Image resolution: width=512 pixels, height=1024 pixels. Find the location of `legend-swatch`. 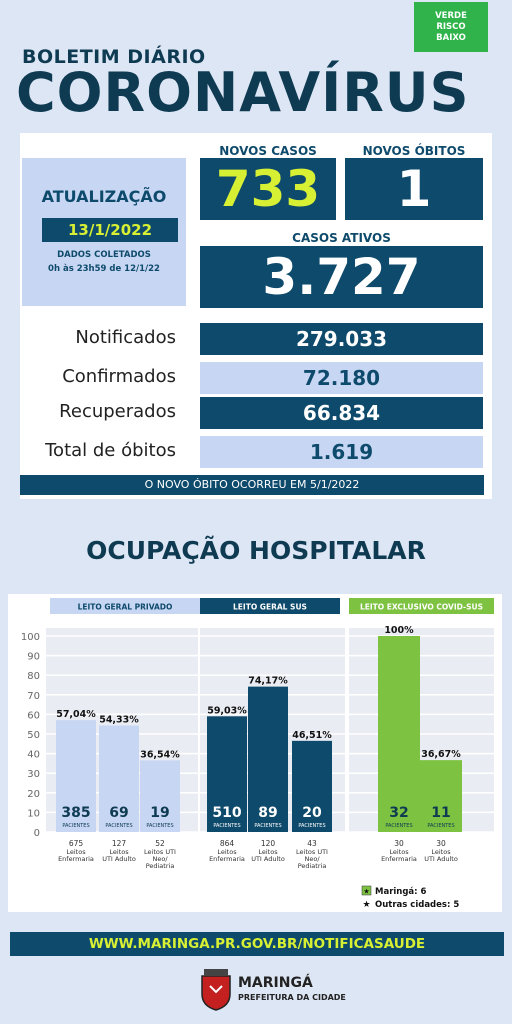

legend-swatch is located at coordinates (366, 890).